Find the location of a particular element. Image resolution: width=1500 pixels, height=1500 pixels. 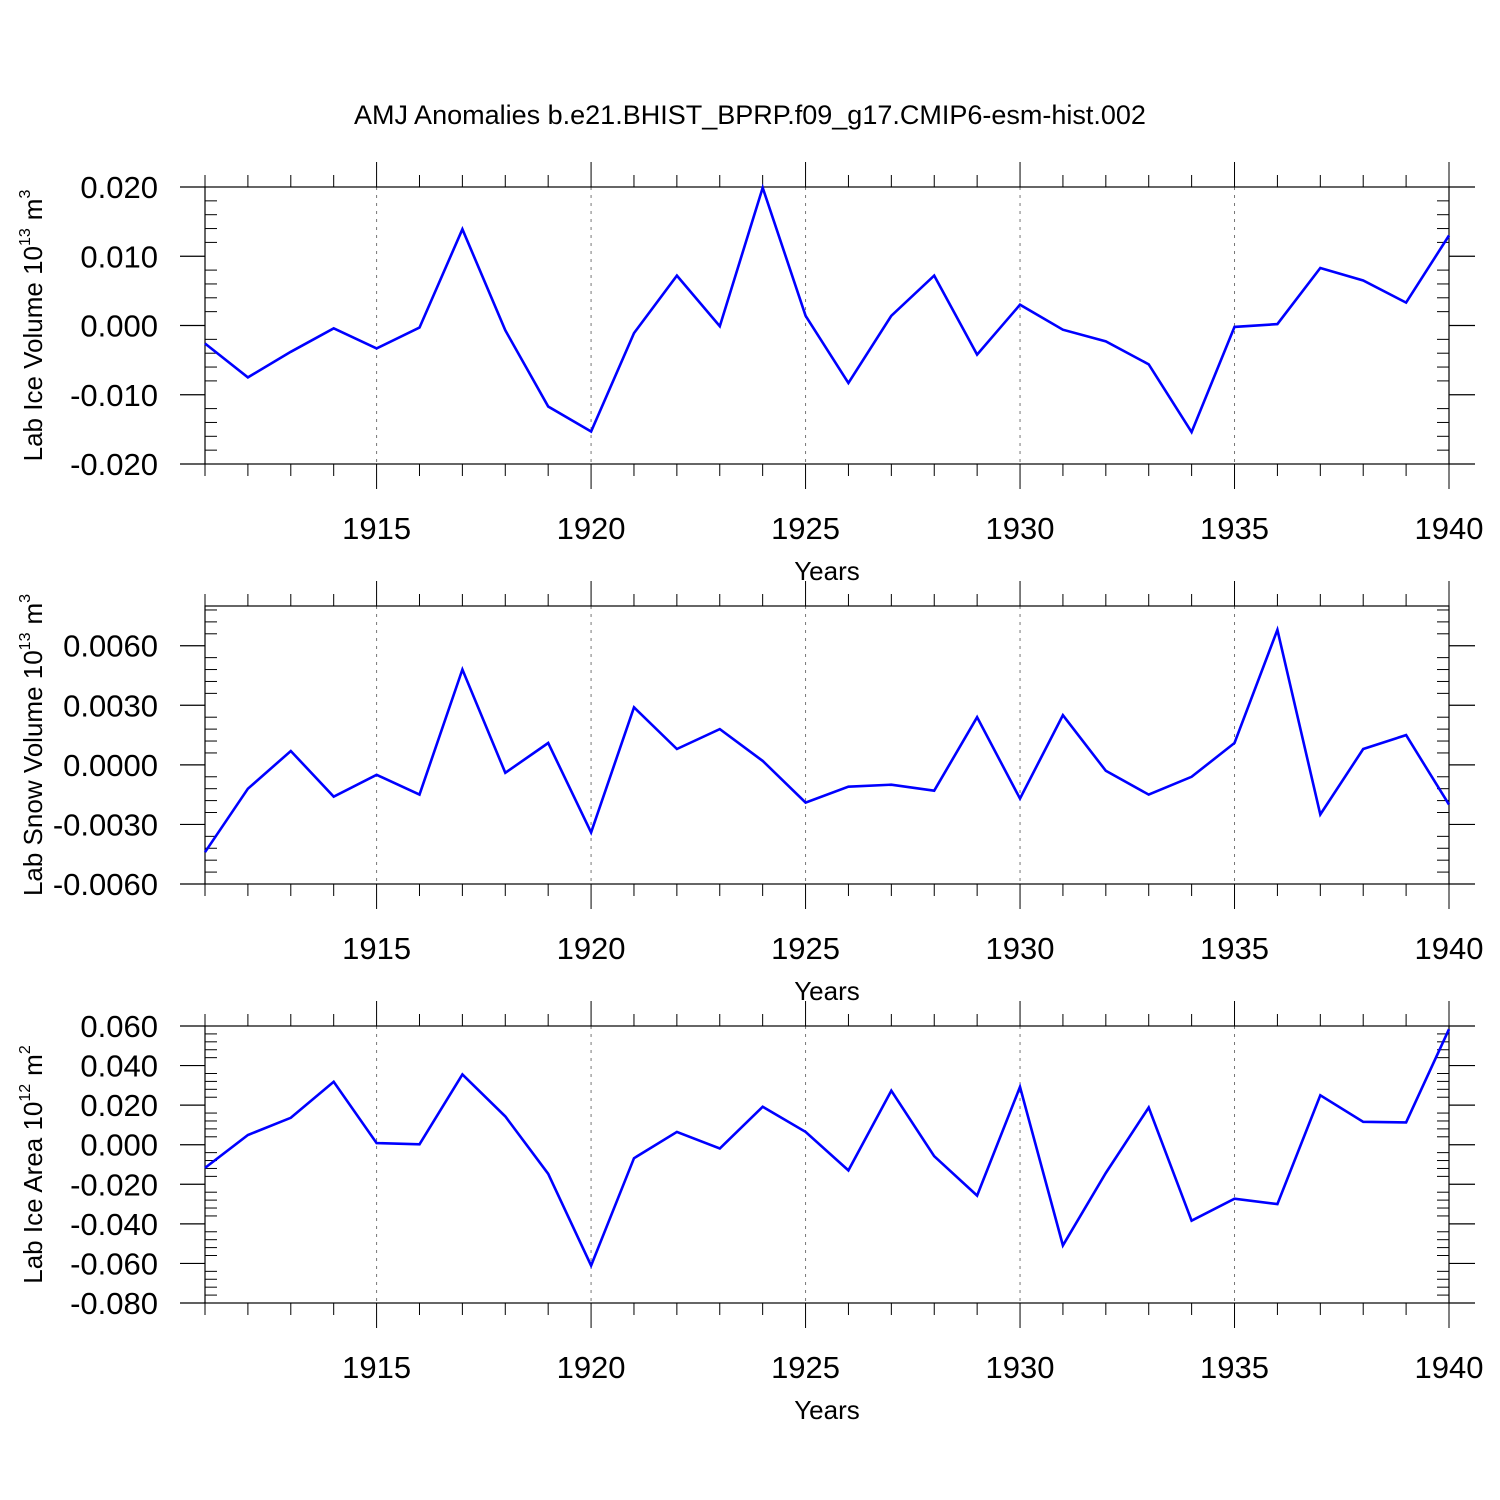

y-axis-label: Lab Snow Volume 1013 m3 is located at coordinates (32, 745).